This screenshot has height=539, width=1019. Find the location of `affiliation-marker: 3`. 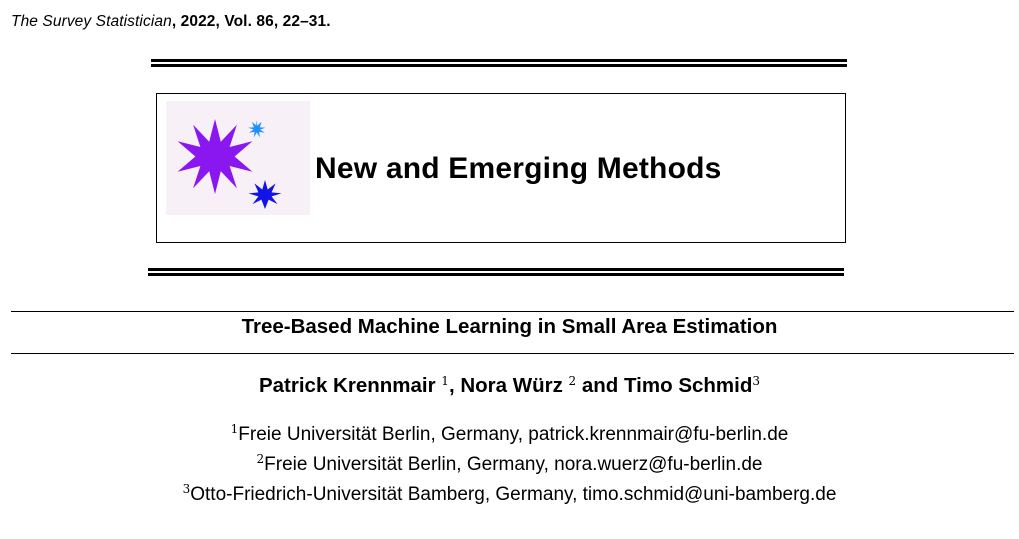

affiliation-marker: 3 is located at coordinates (186, 489).